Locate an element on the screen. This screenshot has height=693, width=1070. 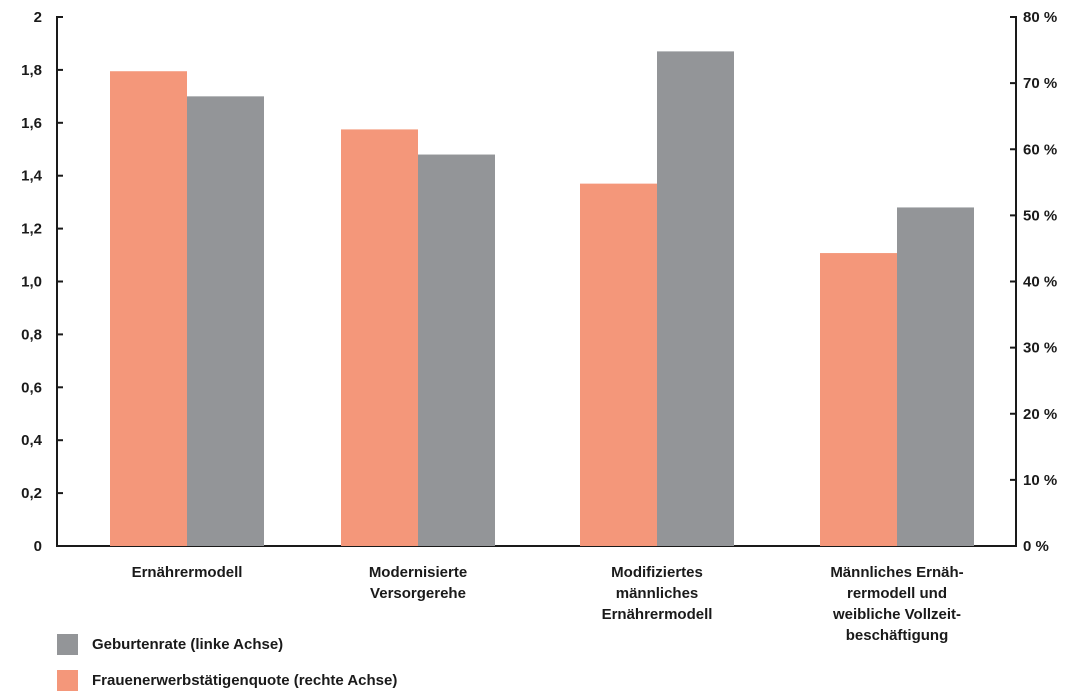
left-axis-tick-label: 0,4 is located at coordinates (32, 440).